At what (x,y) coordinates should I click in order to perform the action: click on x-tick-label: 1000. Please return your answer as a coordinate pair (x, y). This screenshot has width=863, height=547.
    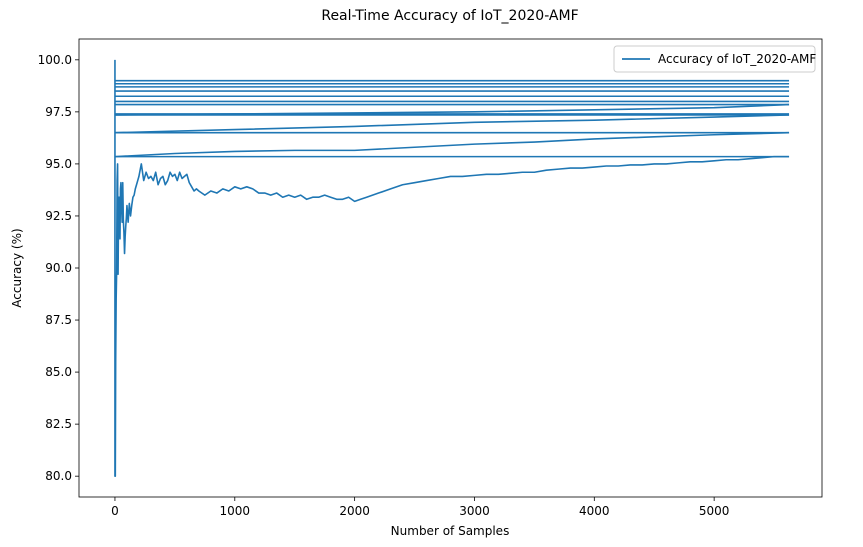
    Looking at the image, I should click on (235, 511).